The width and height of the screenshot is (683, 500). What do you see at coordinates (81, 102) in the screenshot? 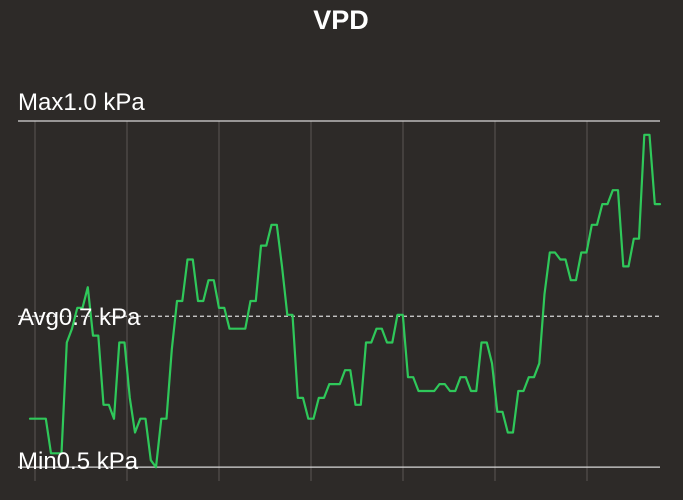
I see `max-label: Max1.0 kPa` at bounding box center [81, 102].